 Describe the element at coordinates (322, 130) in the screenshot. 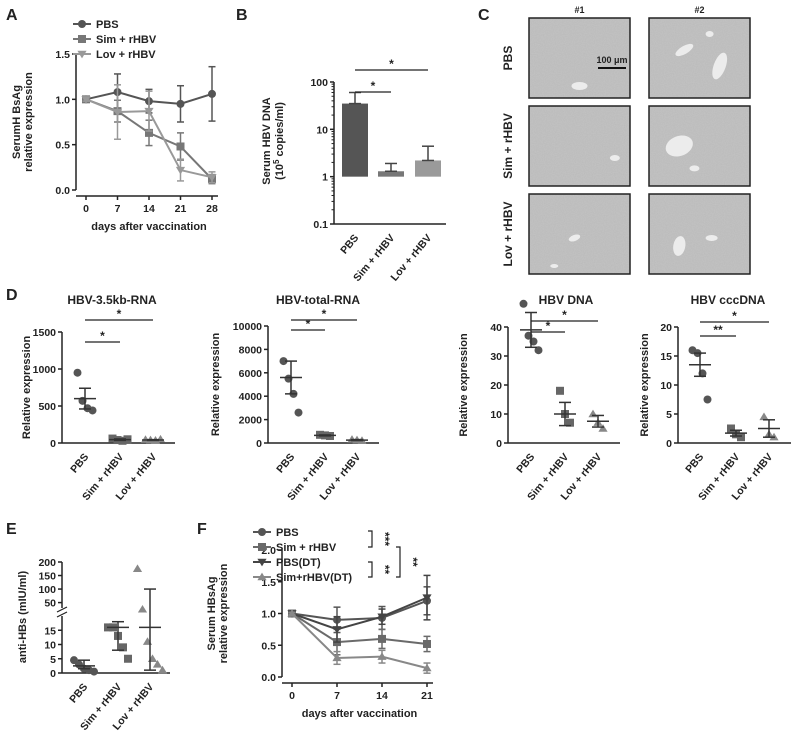

I see `y-tick-label: 10` at that location.